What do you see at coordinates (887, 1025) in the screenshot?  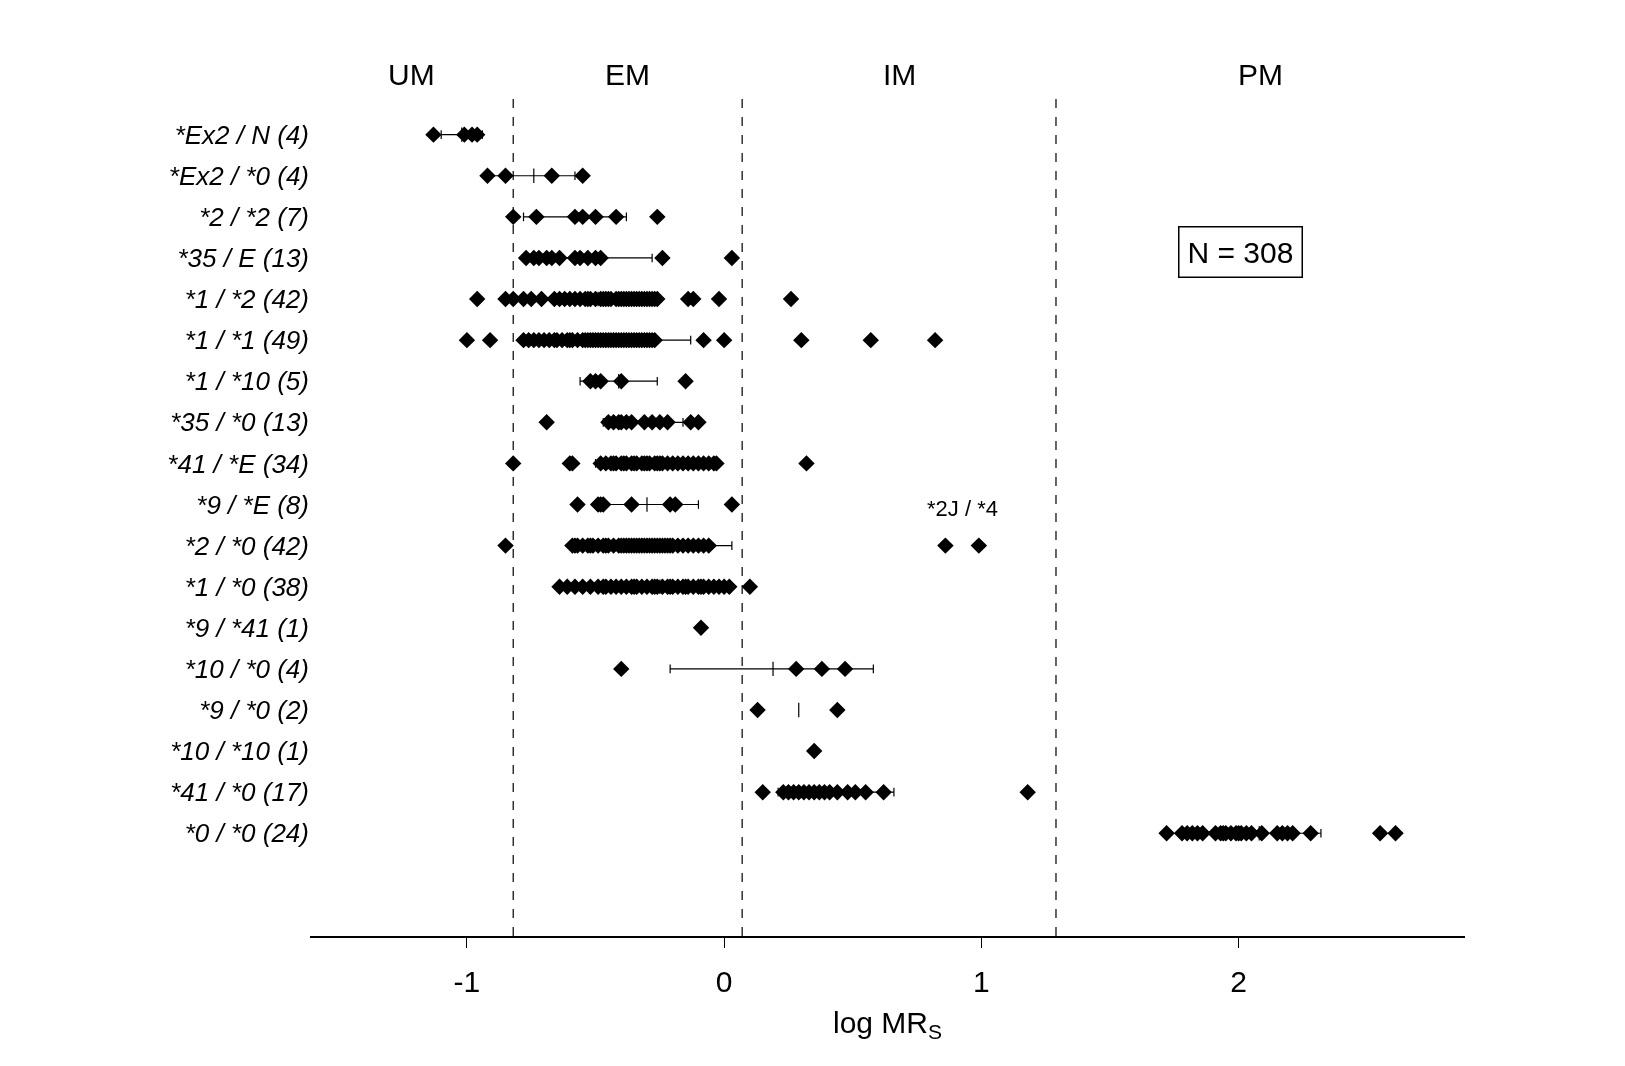 I see `x-axis-title: log MR$_{S}$` at bounding box center [887, 1025].